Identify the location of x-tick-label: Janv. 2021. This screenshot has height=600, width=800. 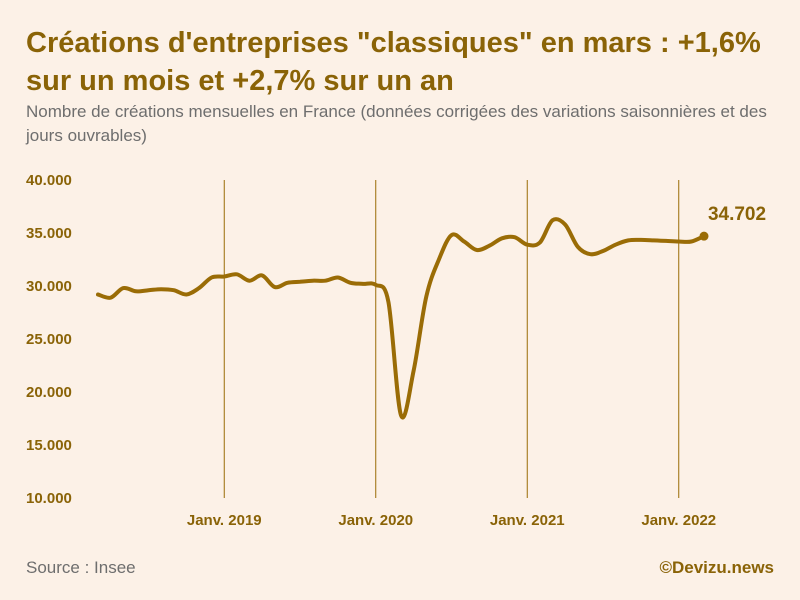
(527, 520).